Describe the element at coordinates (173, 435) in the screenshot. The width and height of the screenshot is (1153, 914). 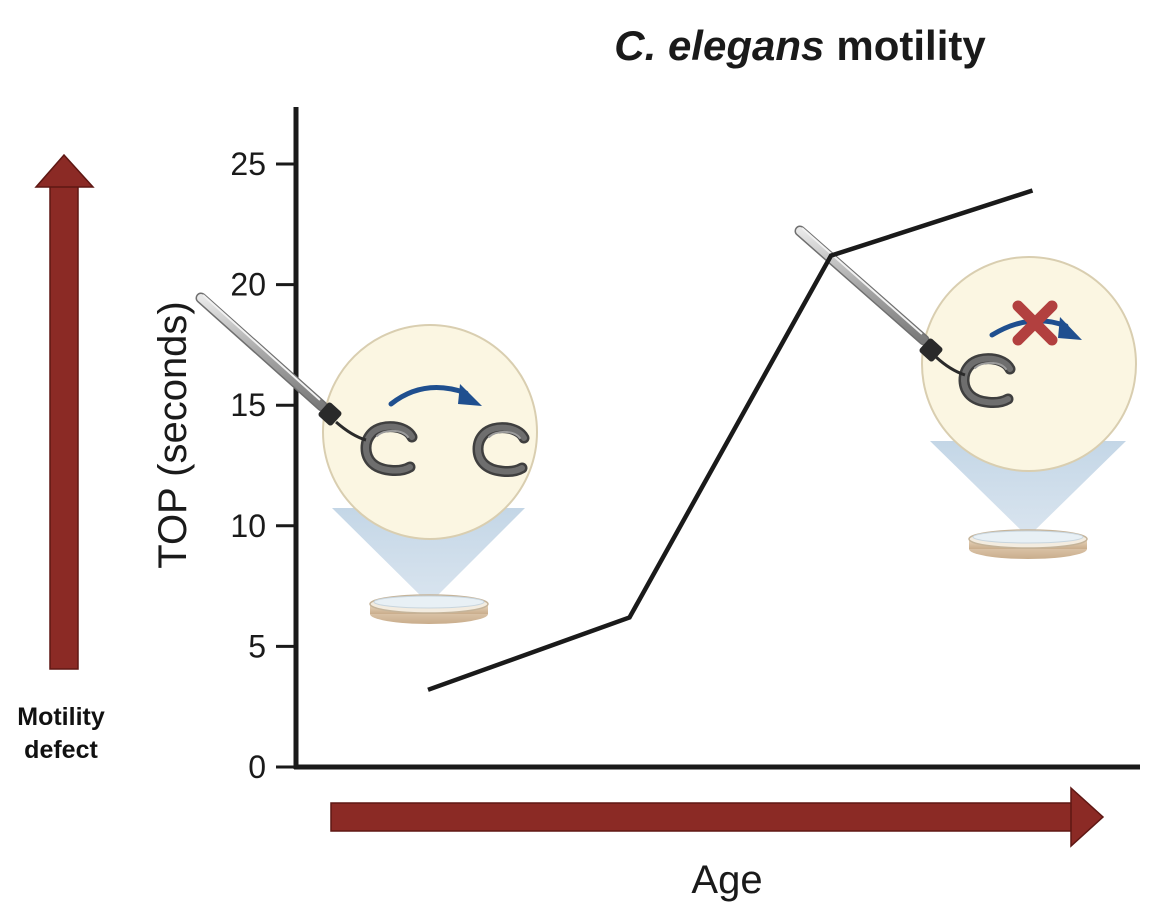
I see `y-axis-label: TOP (seconds)` at that location.